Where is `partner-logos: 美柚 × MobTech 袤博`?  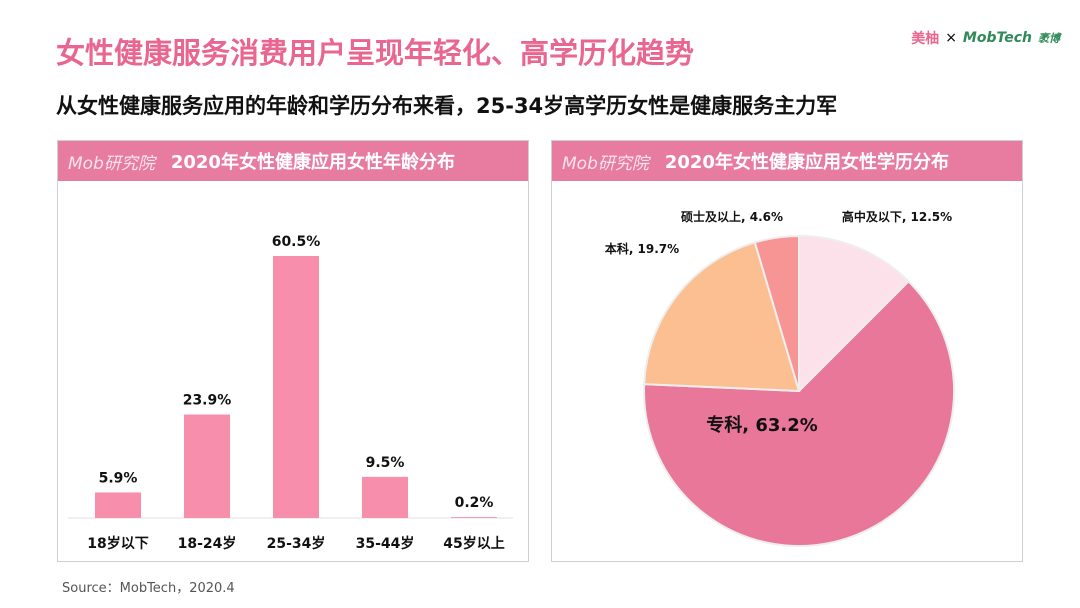 partner-logos: 美柚 × MobTech 袤博 is located at coordinates (985, 38).